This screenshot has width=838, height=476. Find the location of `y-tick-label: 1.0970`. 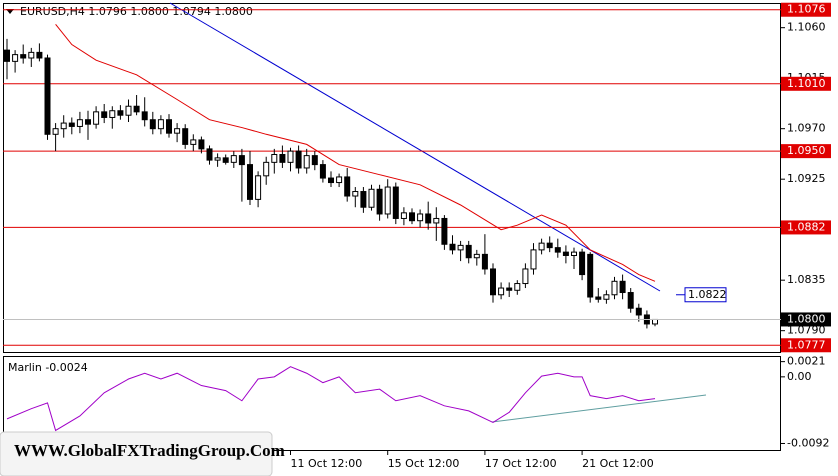

y-tick-label: 1.0970 is located at coordinates (806, 128).